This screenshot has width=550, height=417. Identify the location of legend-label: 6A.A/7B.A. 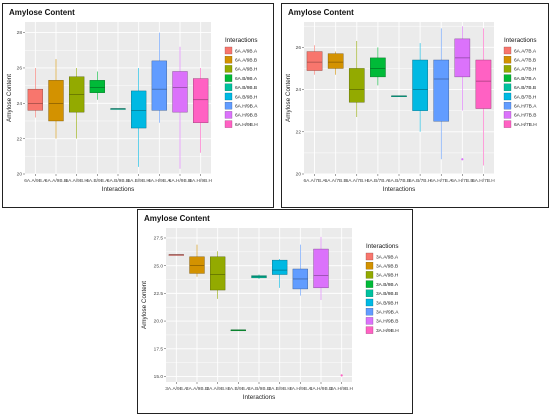
(525, 51).